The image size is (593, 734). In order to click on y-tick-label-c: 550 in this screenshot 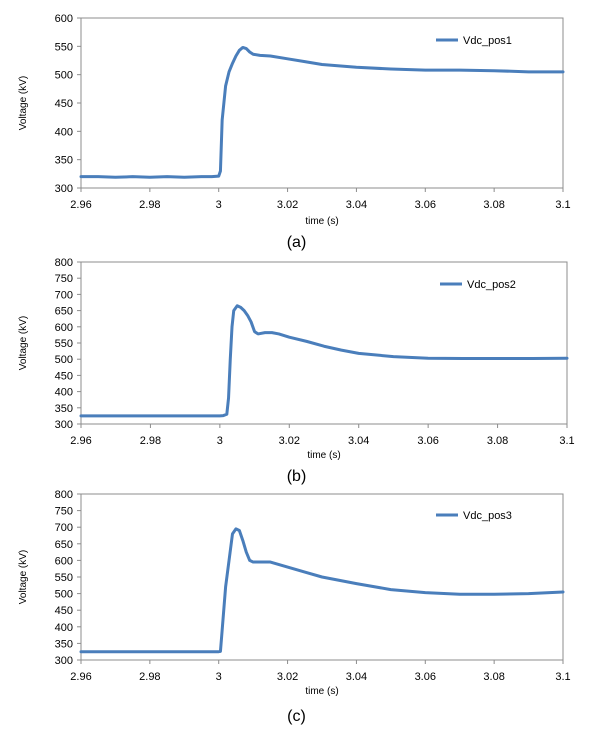, I will do `click(64, 578)`.